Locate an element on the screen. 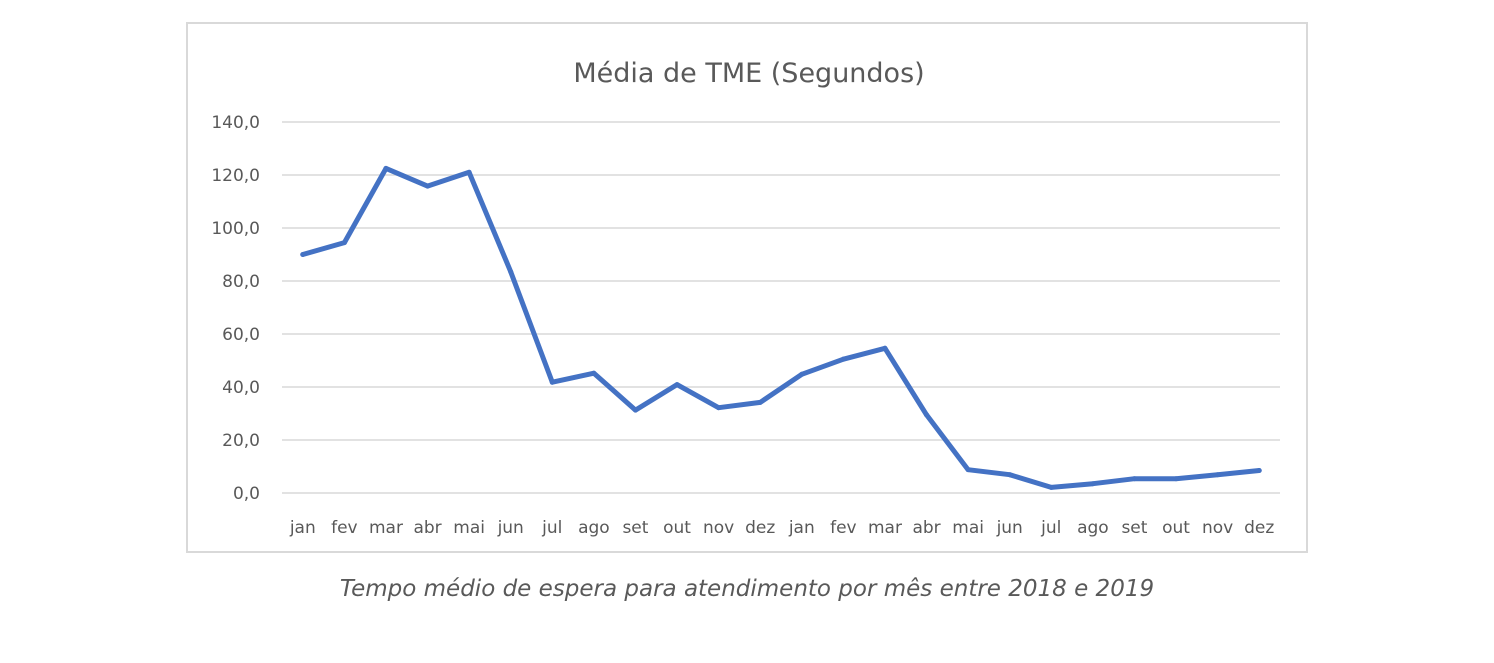 This screenshot has height=663, width=1494. y-tick-label: 0,0 is located at coordinates (246, 494).